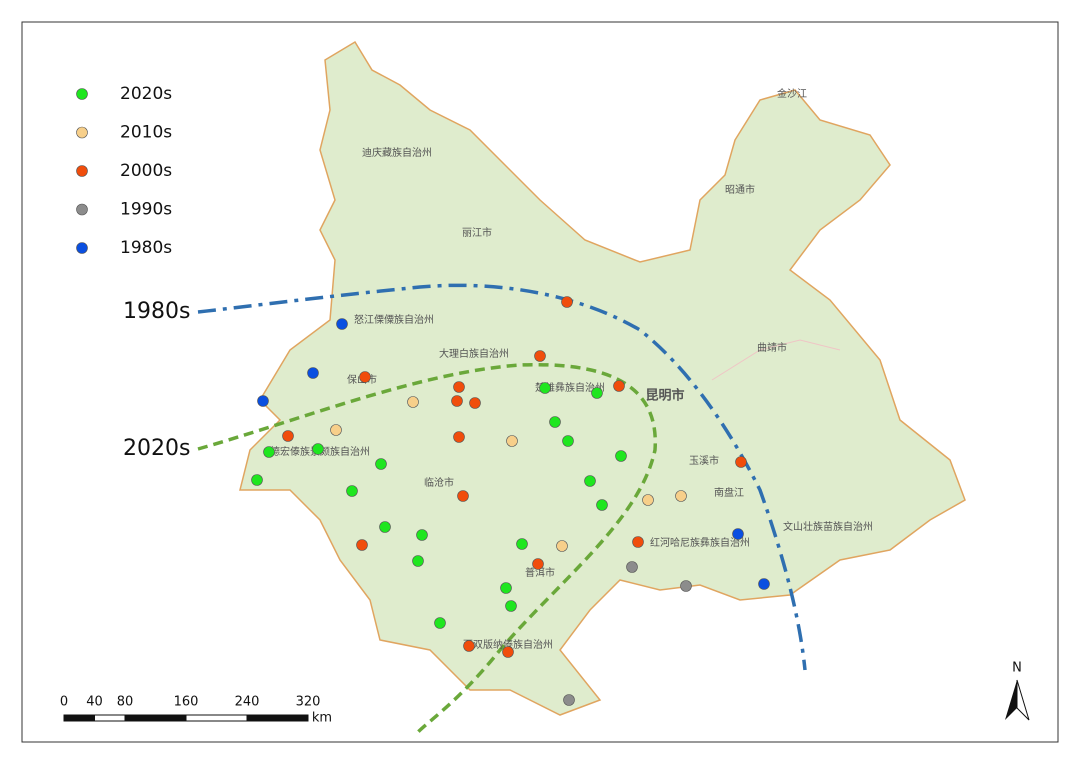 The height and width of the screenshot is (768, 1080). Describe the element at coordinates (508, 644) in the screenshot. I see `place-label: 西双版纳傣族自治州` at that location.